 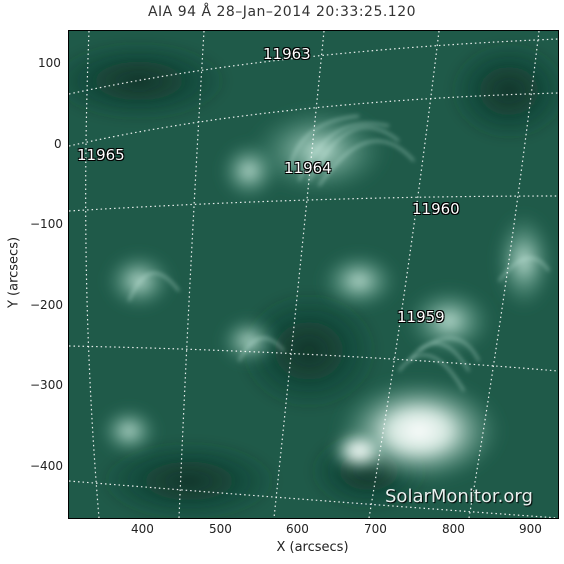 What do you see at coordinates (46, 385) in the screenshot?
I see `y-tick-label: −300` at bounding box center [46, 385].